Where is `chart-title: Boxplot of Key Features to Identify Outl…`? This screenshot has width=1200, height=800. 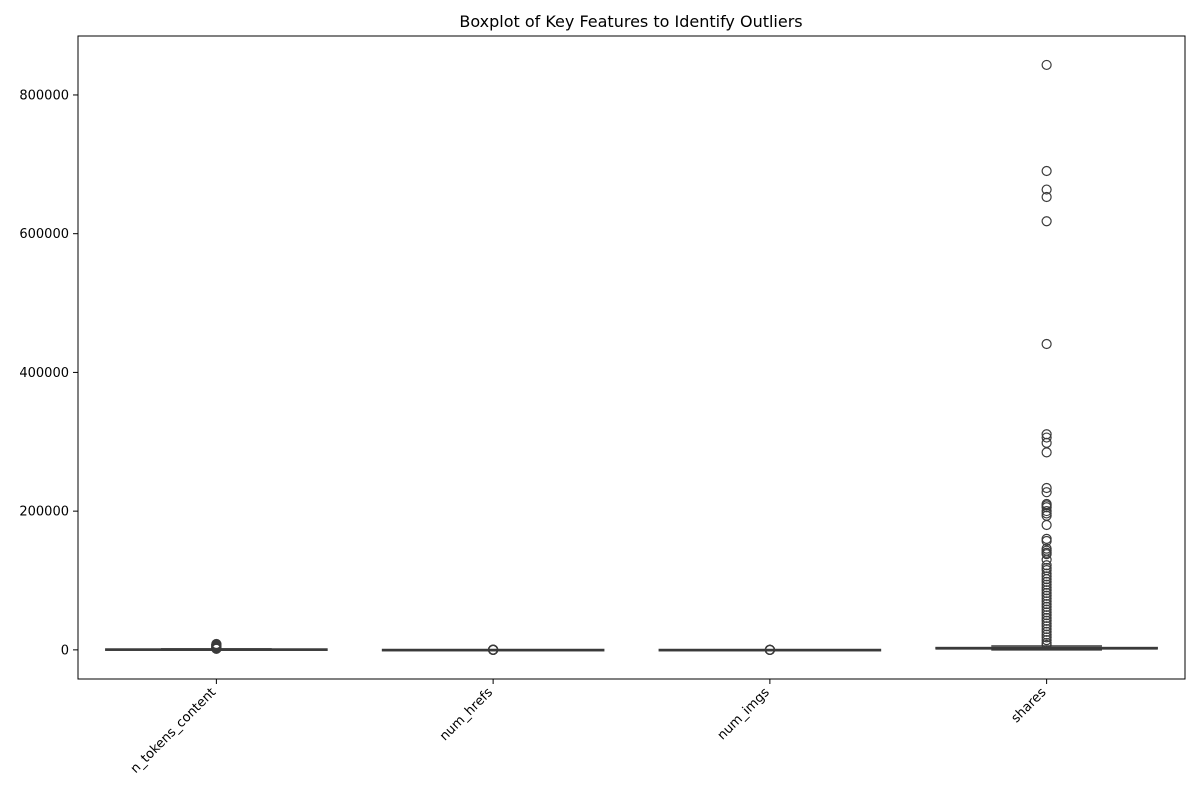
chart-title: Boxplot of Key Features to Identify Outl… is located at coordinates (630, 21).